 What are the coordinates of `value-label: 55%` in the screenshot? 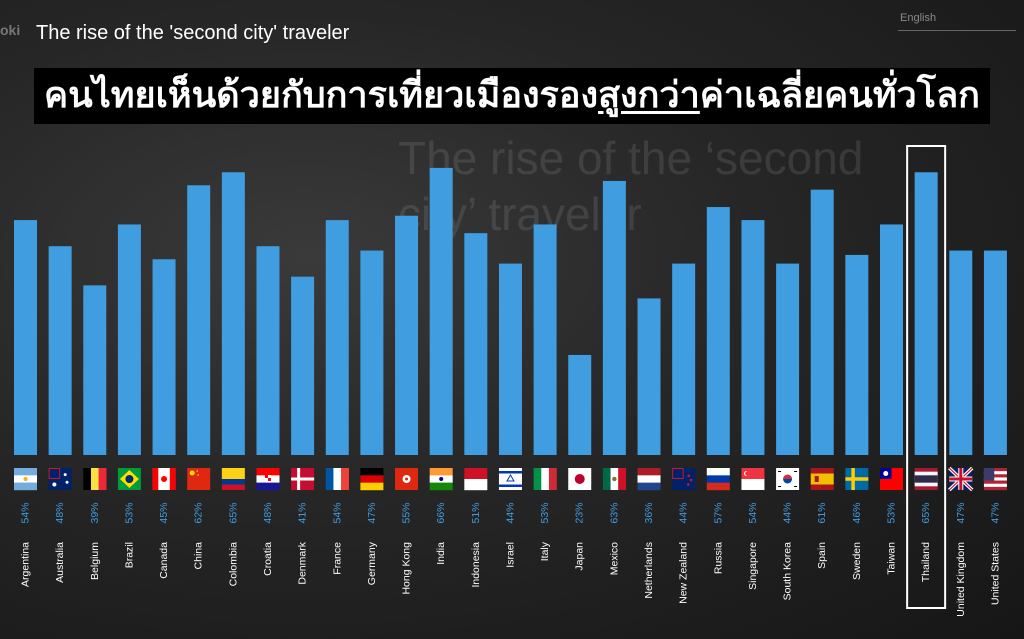 It's located at (407, 512).